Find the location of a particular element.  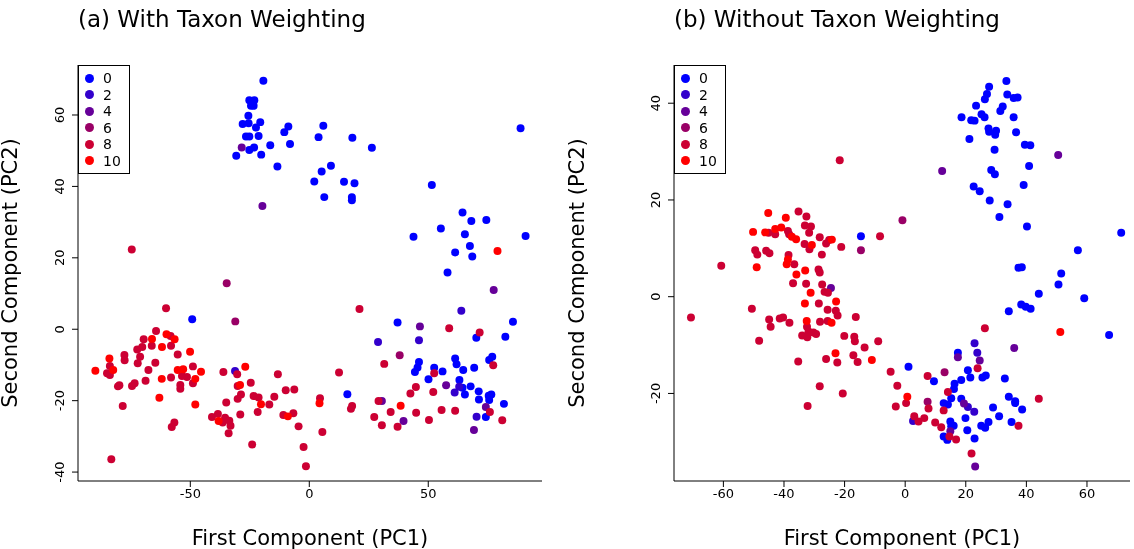

x-tick-label: -20 is located at coordinates (844, 494).